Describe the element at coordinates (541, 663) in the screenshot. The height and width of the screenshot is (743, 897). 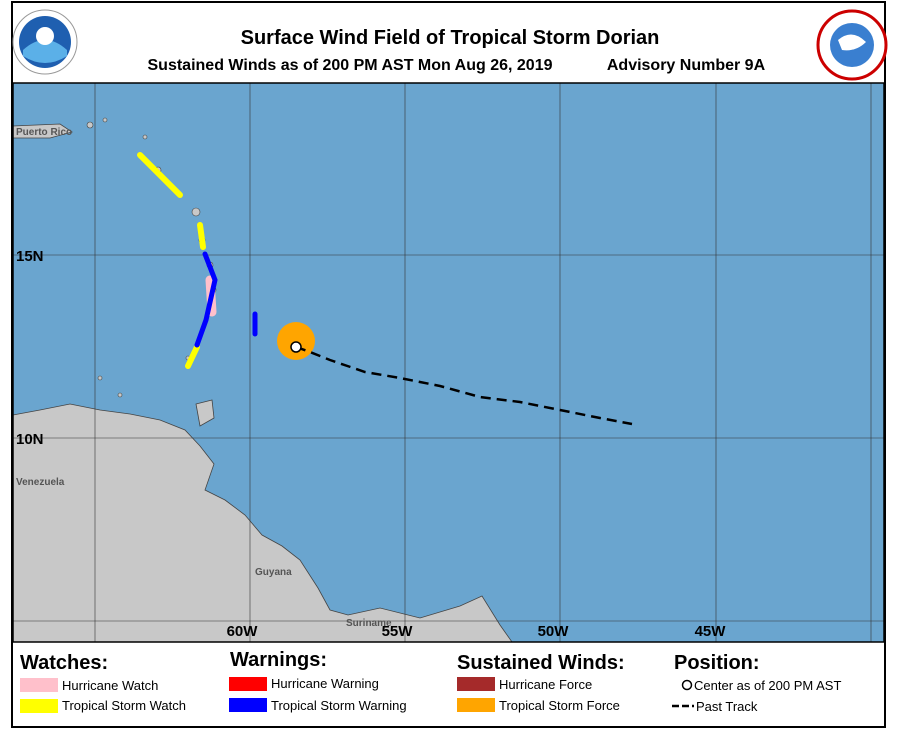
I see `legend-heading: Sustained Winds:` at that location.